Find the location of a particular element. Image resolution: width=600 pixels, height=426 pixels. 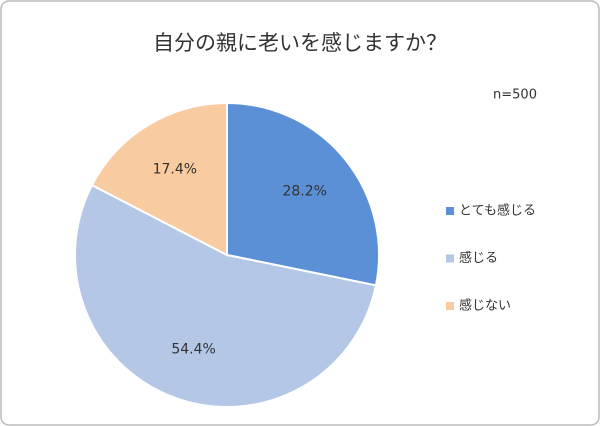

data-label: 17.4% is located at coordinates (175, 169).